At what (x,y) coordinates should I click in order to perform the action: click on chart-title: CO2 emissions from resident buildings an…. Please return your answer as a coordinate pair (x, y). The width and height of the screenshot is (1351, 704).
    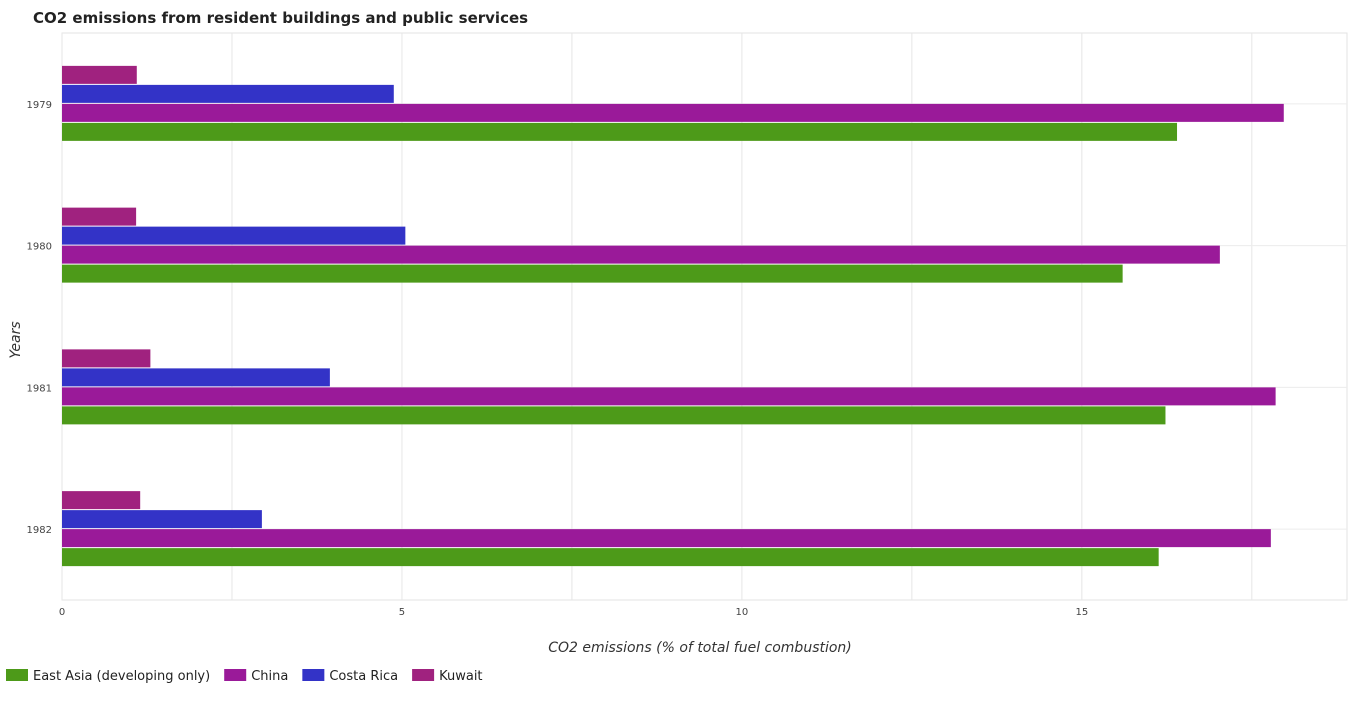
    Looking at the image, I should click on (280, 18).